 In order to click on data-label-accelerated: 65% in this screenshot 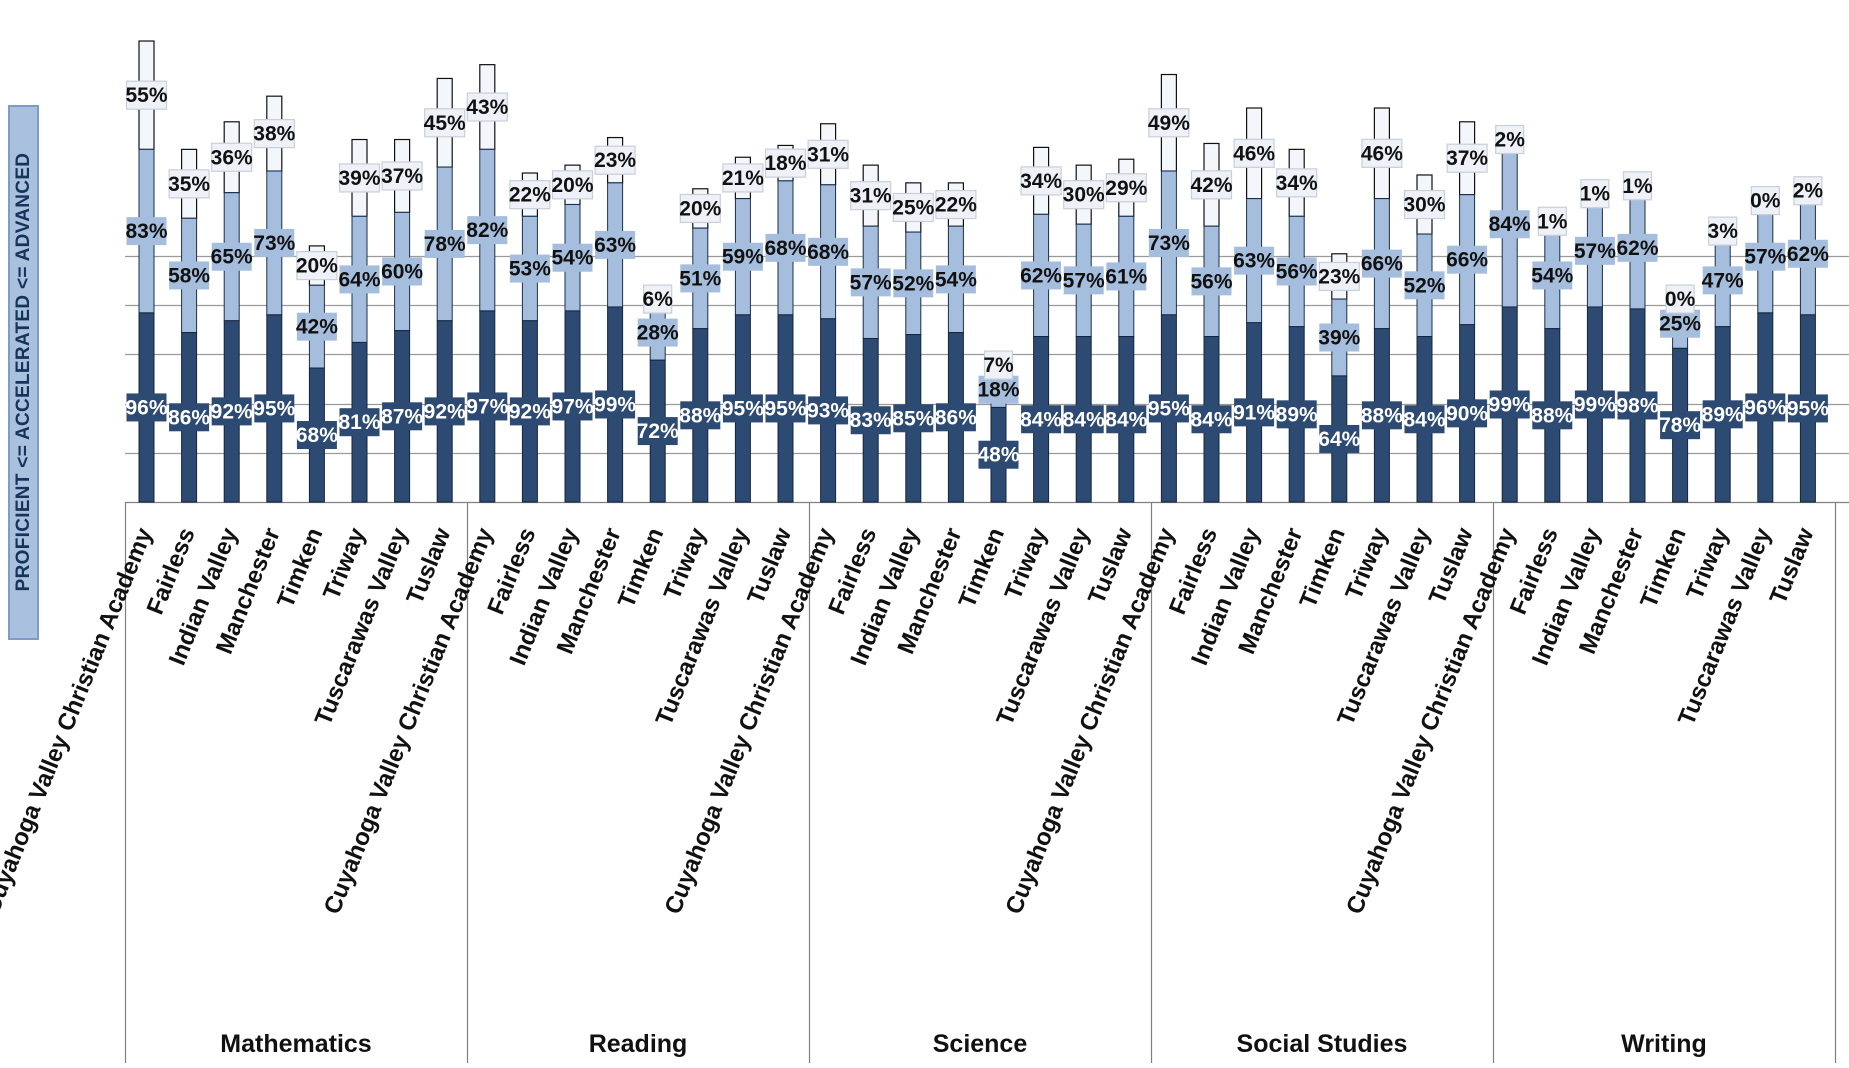, I will do `click(232, 257)`.